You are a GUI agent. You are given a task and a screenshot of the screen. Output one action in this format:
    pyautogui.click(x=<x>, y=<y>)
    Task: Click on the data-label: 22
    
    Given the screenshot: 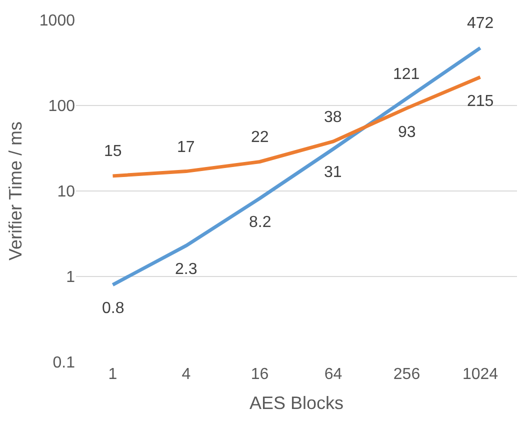 What is the action you would take?
    pyautogui.click(x=260, y=137)
    